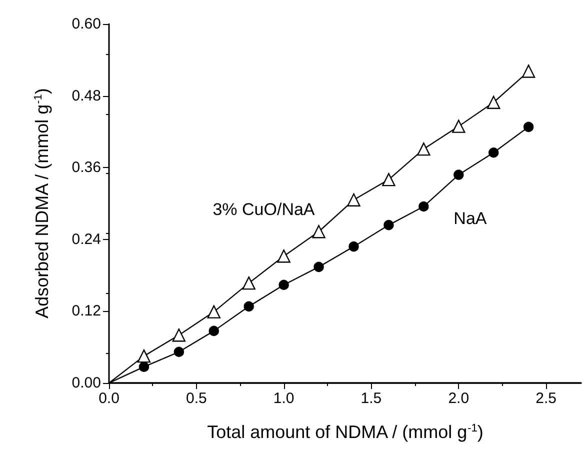  I want to click on y-tick-label: 0.36, so click(86, 167).